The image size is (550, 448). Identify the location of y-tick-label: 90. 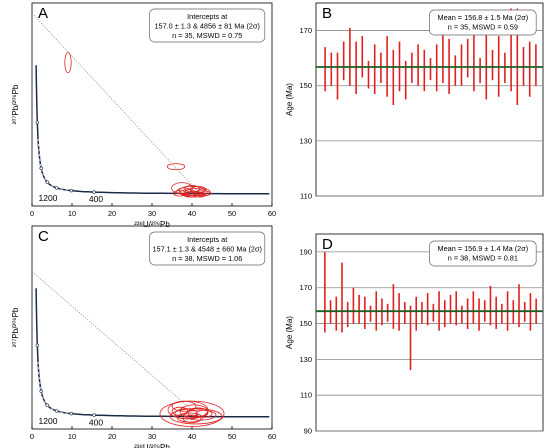
(308, 431).